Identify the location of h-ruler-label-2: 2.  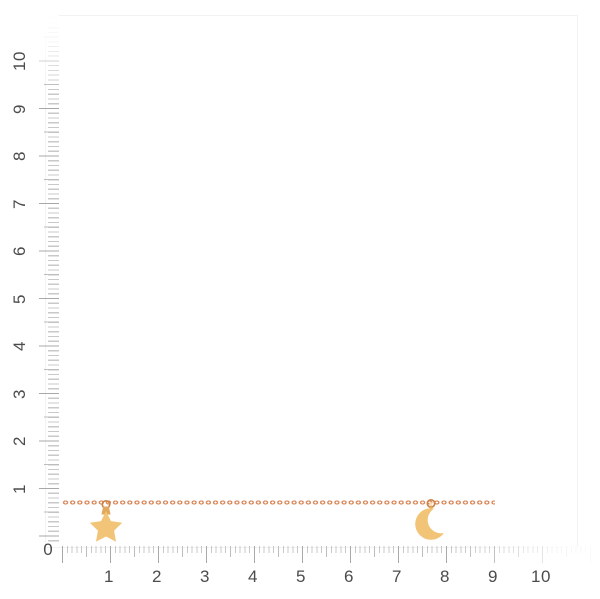
(157, 576).